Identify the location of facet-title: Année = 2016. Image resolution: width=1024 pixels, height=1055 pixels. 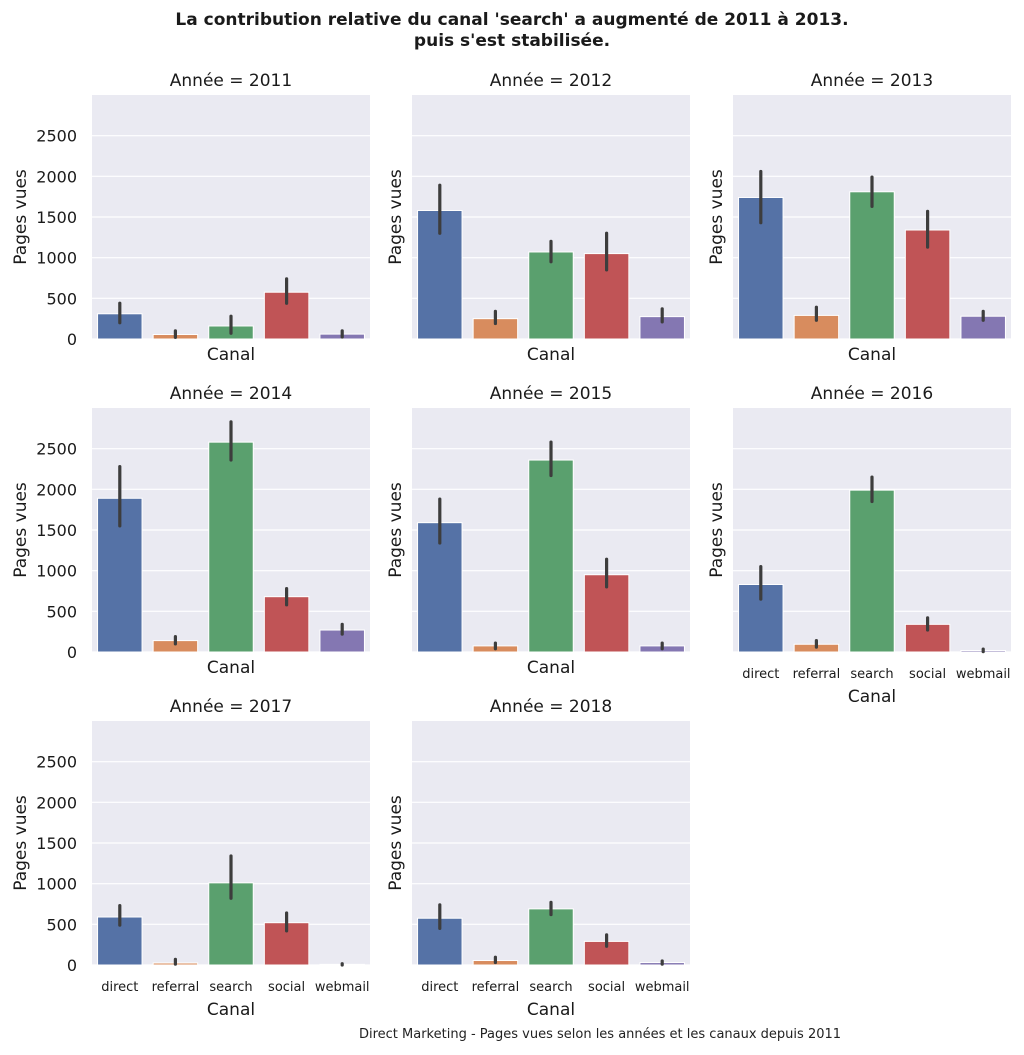
(872, 394).